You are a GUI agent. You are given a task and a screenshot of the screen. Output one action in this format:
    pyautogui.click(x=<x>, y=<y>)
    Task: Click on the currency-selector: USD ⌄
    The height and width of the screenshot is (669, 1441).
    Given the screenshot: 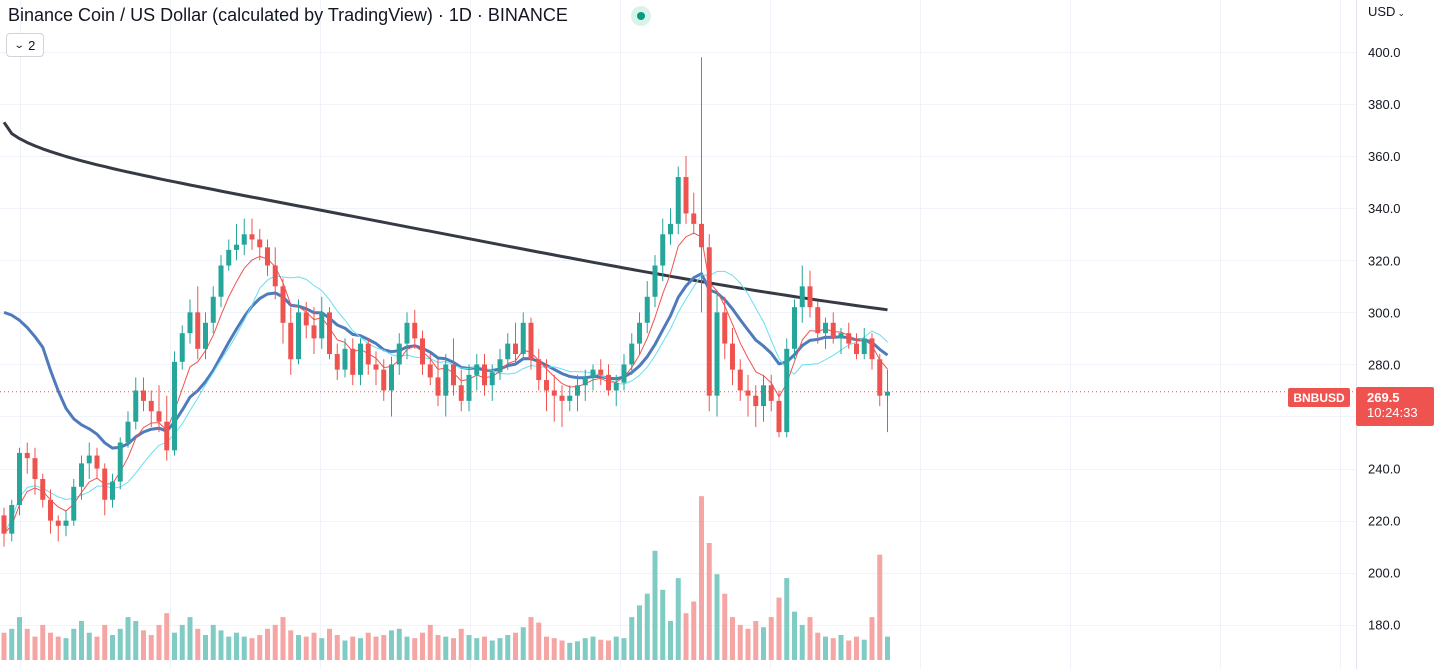 What is the action you would take?
    pyautogui.click(x=1386, y=11)
    